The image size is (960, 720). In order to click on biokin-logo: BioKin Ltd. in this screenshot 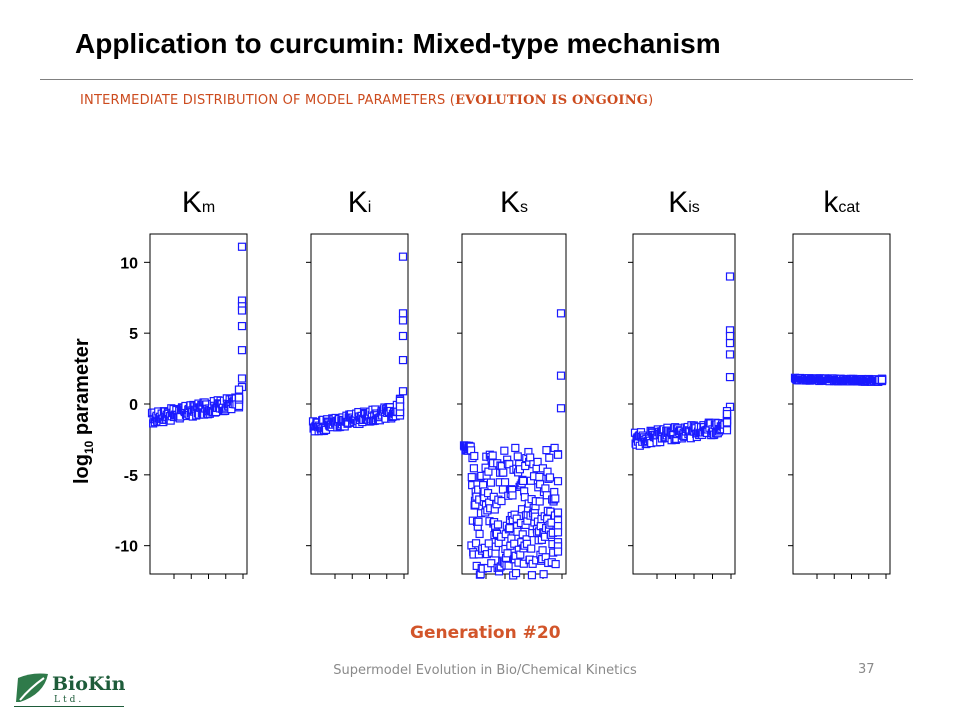, I will do `click(70, 690)`.